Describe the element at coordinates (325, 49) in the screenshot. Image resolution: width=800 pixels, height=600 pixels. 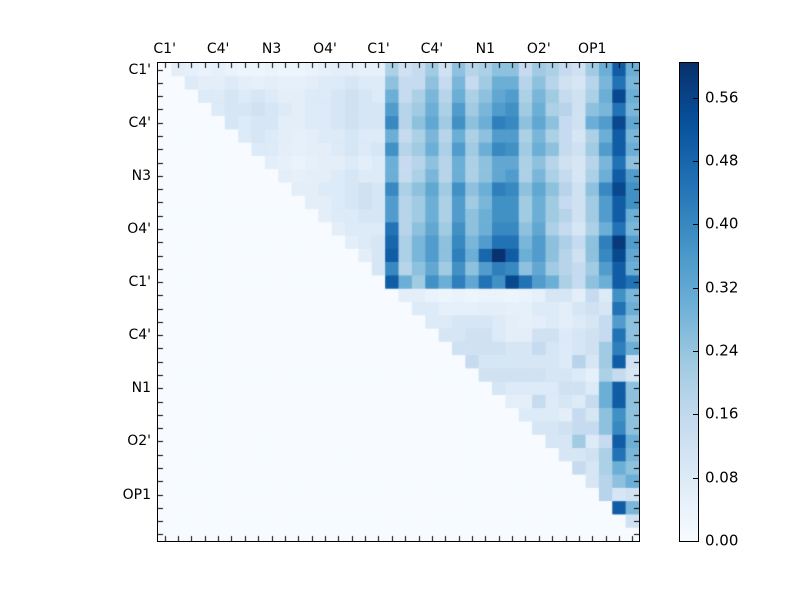
I see `x-tick-label: O4'` at that location.